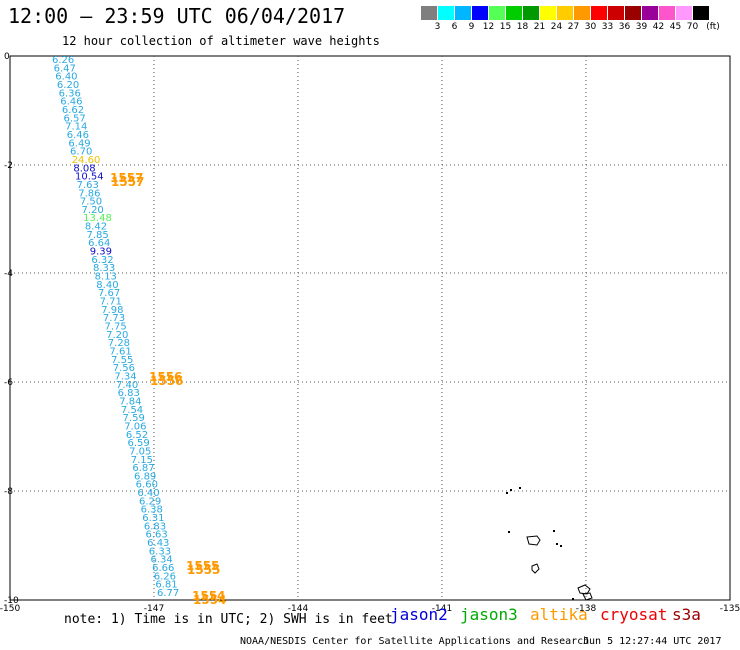  Describe the element at coordinates (81, 152) in the screenshot. I see `wave-height-reading: 6.70` at that location.